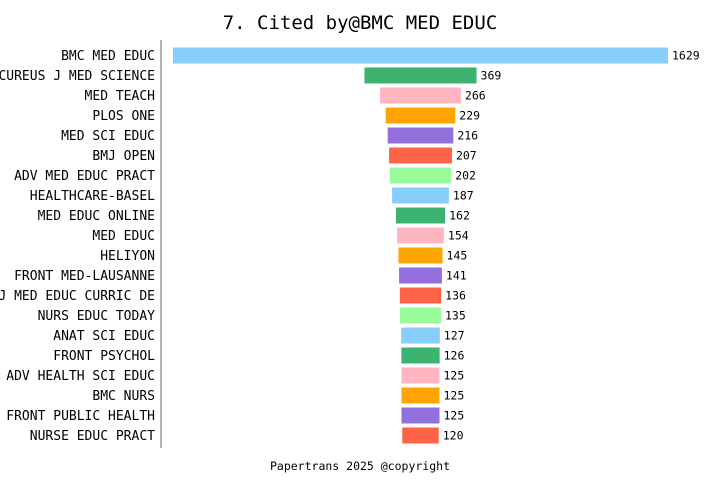 The width and height of the screenshot is (720, 480). What do you see at coordinates (453, 376) in the screenshot?
I see `value-label-17: 125` at bounding box center [453, 376].